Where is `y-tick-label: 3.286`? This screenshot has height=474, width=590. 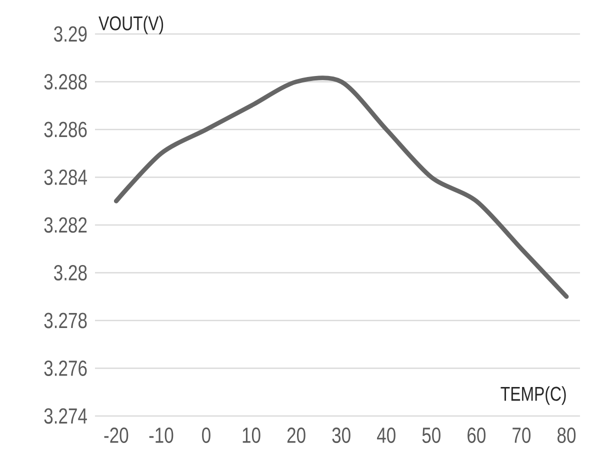 y-tick-label: 3.286 is located at coordinates (65, 130).